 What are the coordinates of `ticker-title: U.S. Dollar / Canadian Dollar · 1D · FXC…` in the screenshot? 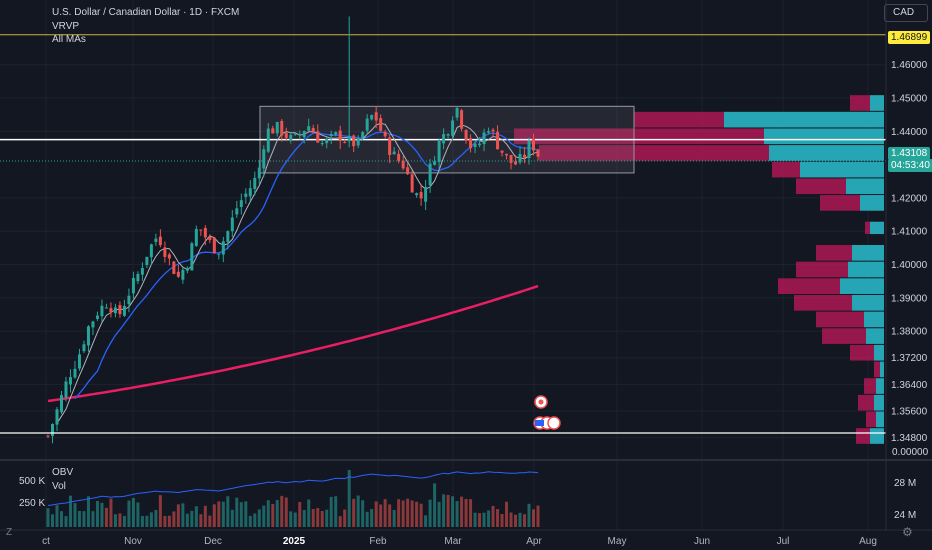 It's located at (146, 12).